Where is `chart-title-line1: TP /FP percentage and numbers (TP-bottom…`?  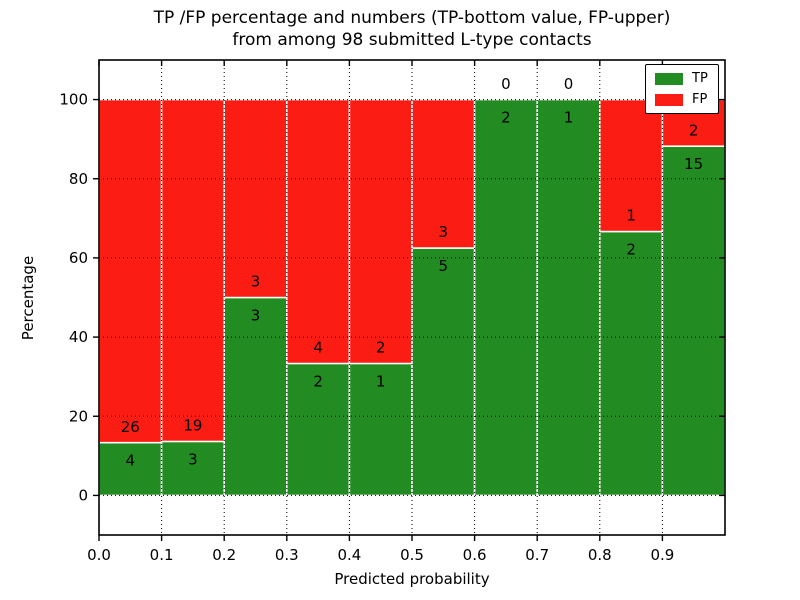 chart-title-line1: TP /FP percentage and numbers (TP-bottom… is located at coordinates (412, 18).